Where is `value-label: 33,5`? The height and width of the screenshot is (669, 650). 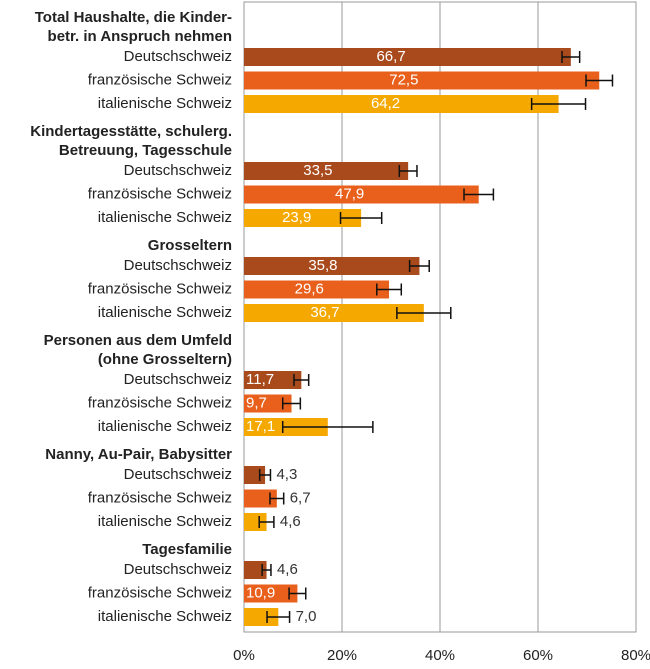
value-label: 33,5 is located at coordinates (317, 170).